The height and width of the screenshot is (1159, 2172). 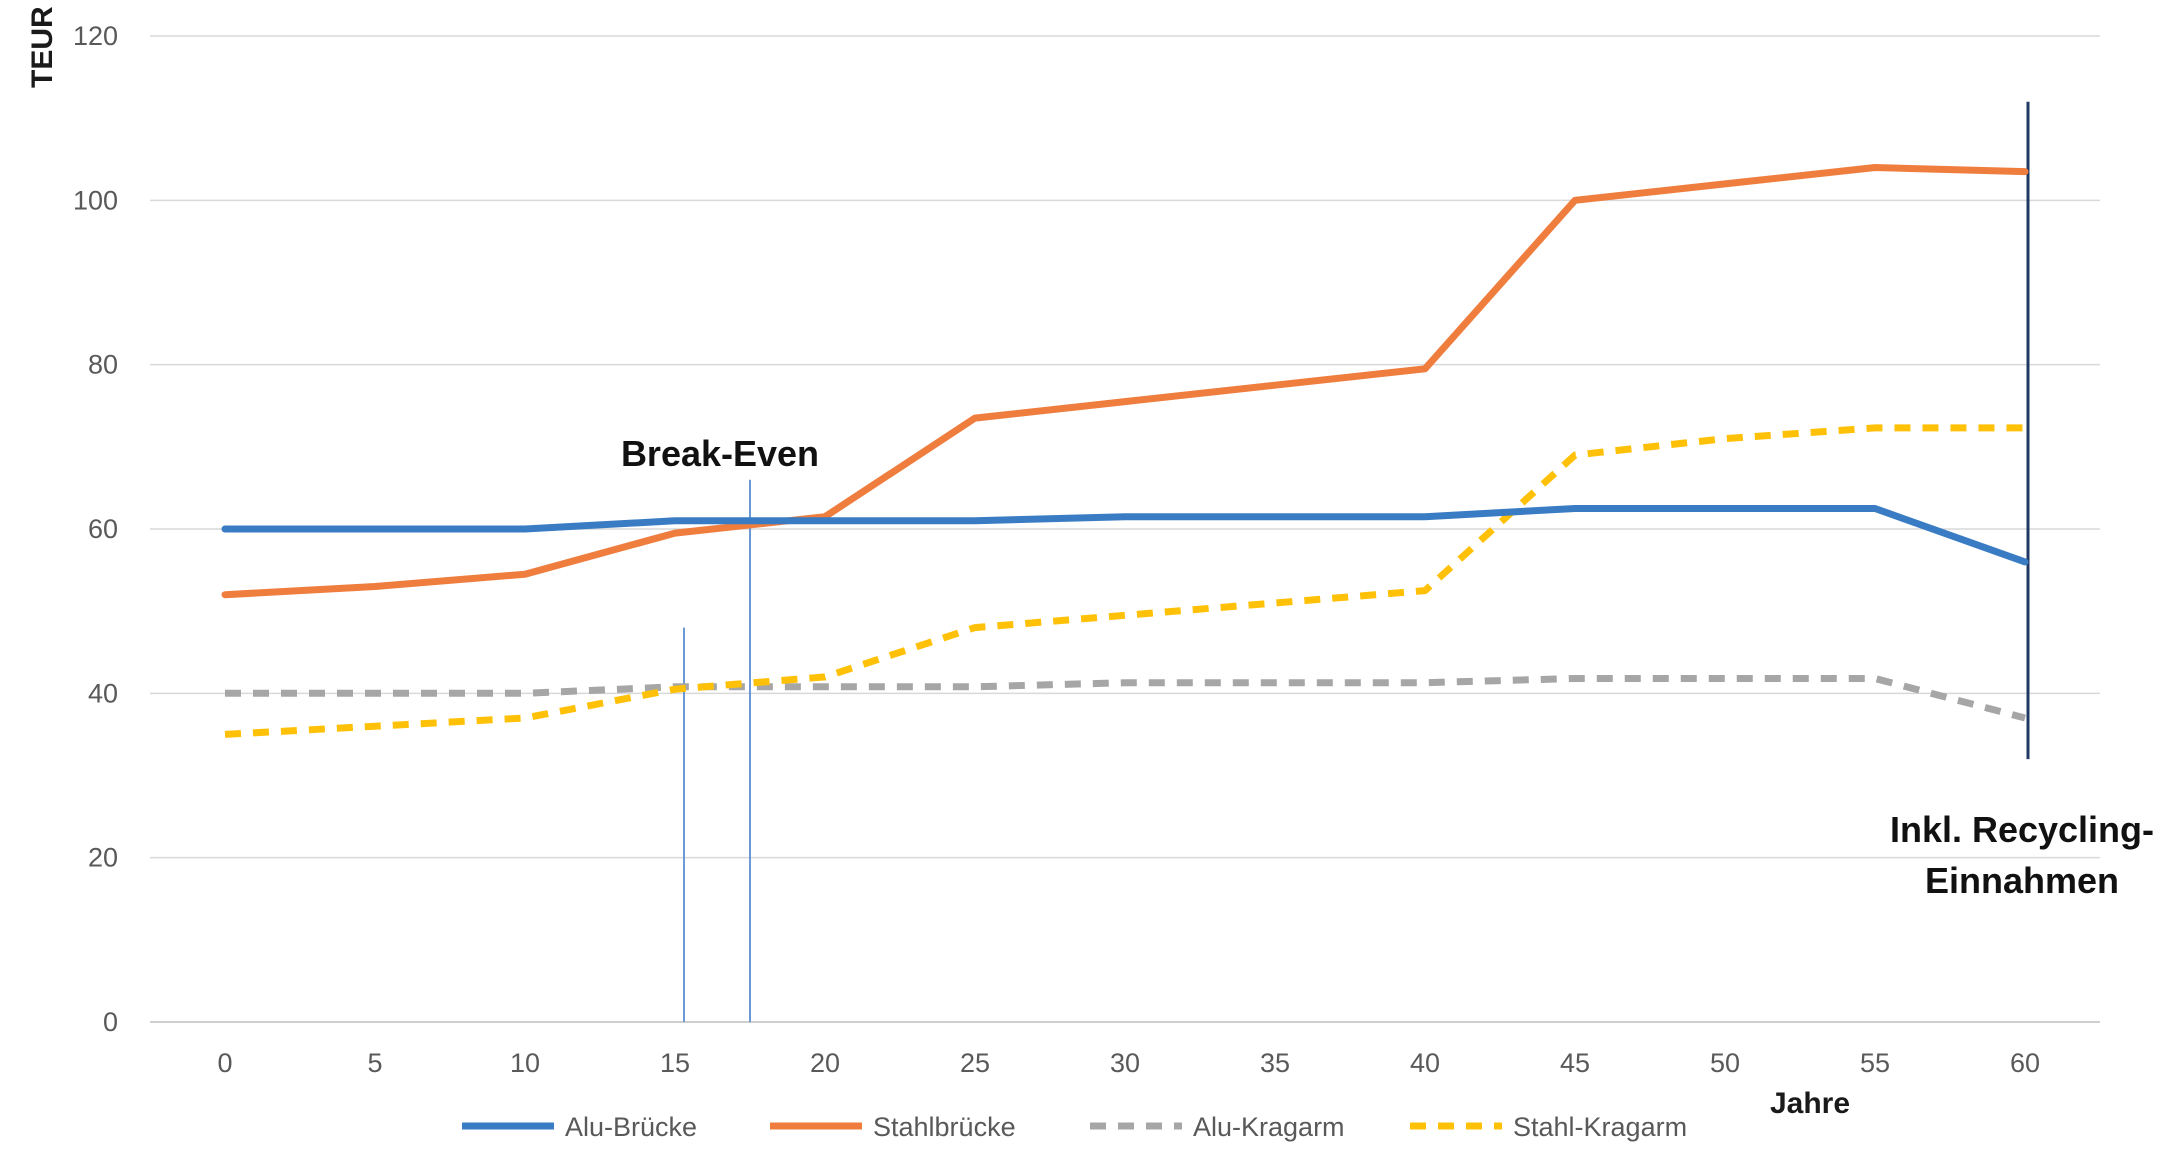 What do you see at coordinates (675, 1063) in the screenshot?
I see `x-tick-15: 15` at bounding box center [675, 1063].